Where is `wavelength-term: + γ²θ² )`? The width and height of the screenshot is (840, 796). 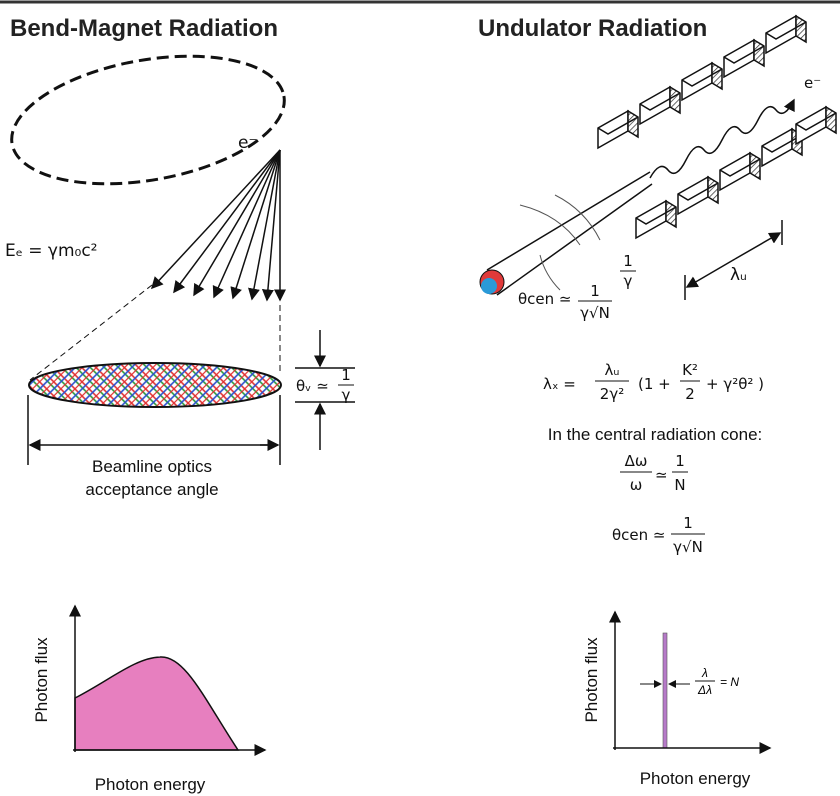 wavelength-term: + γ²θ² ) is located at coordinates (735, 384).